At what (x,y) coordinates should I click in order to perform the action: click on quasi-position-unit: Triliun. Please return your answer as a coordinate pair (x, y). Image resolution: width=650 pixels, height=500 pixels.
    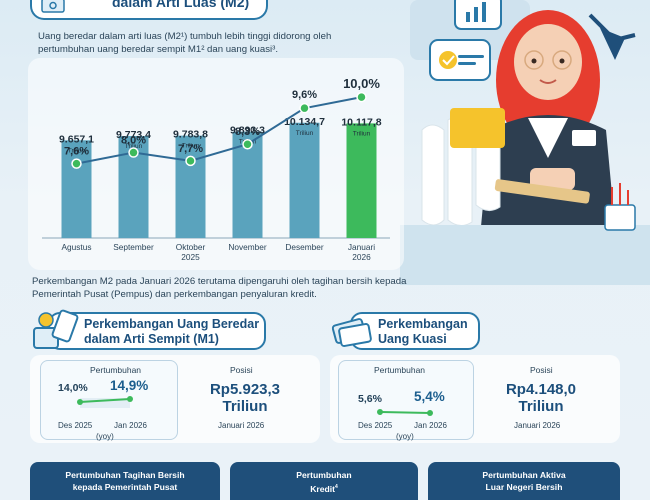
    Looking at the image, I should click on (541, 406).